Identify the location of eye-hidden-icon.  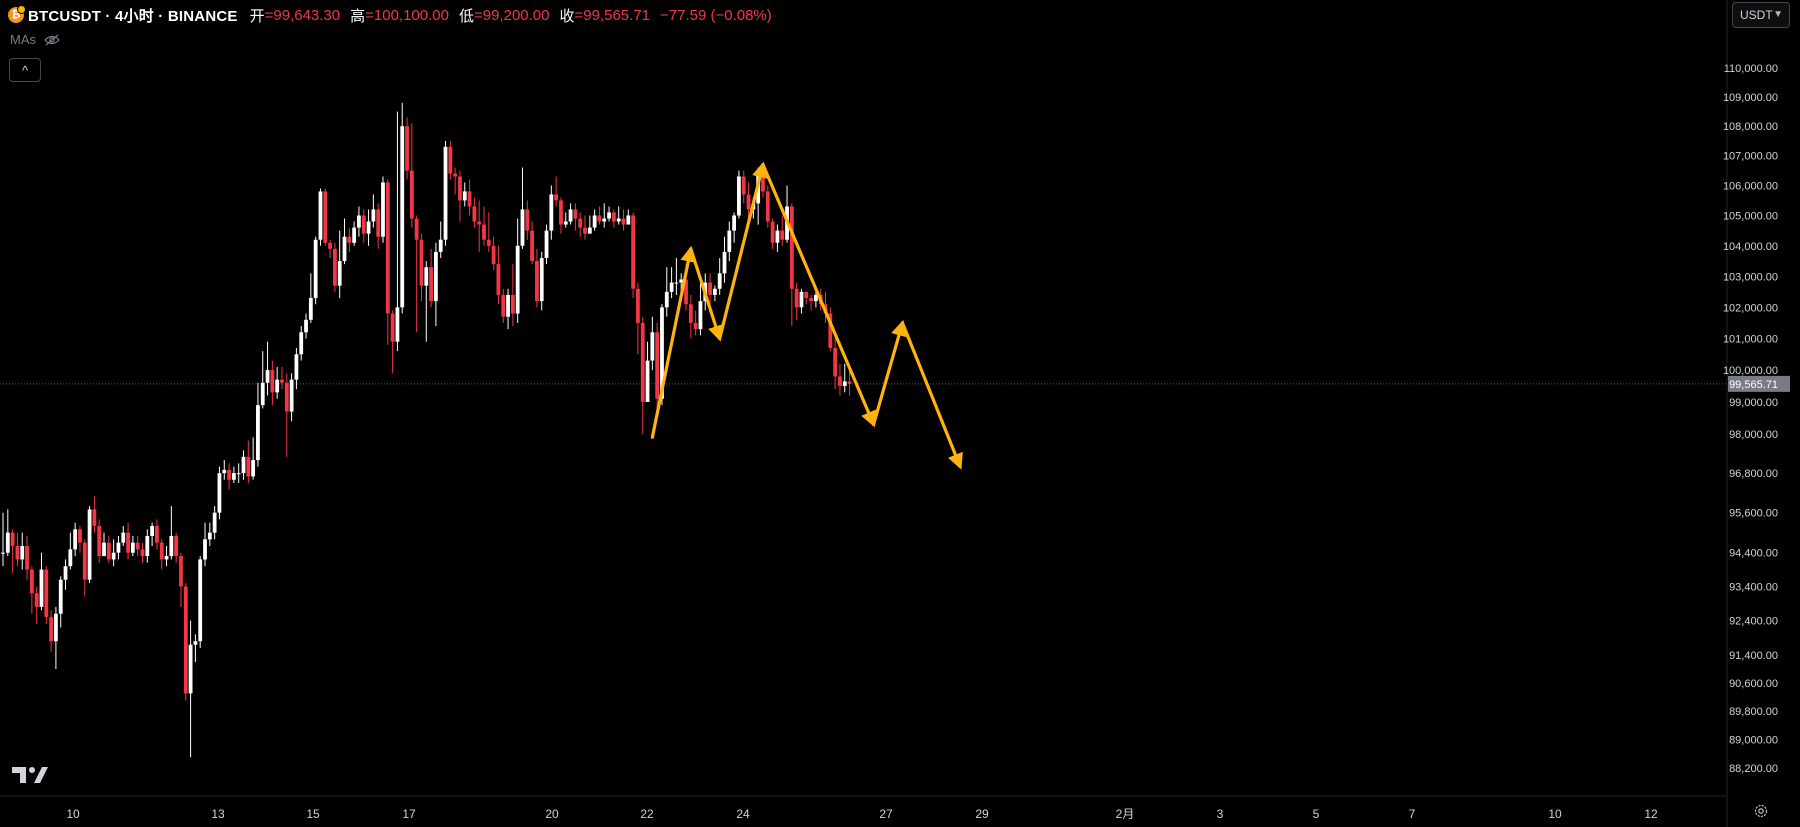
(52, 40).